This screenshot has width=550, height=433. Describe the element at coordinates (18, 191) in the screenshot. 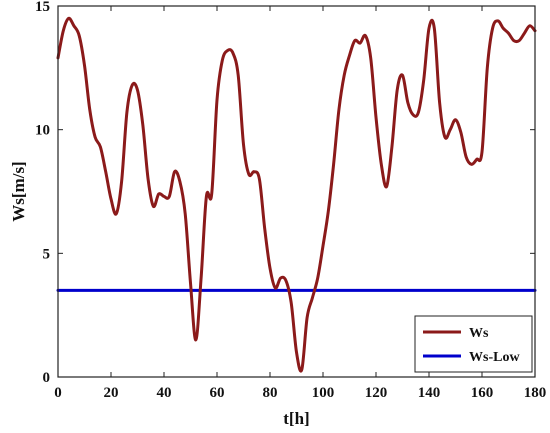

I see `y-axis-label: Ws[m/s]` at that location.